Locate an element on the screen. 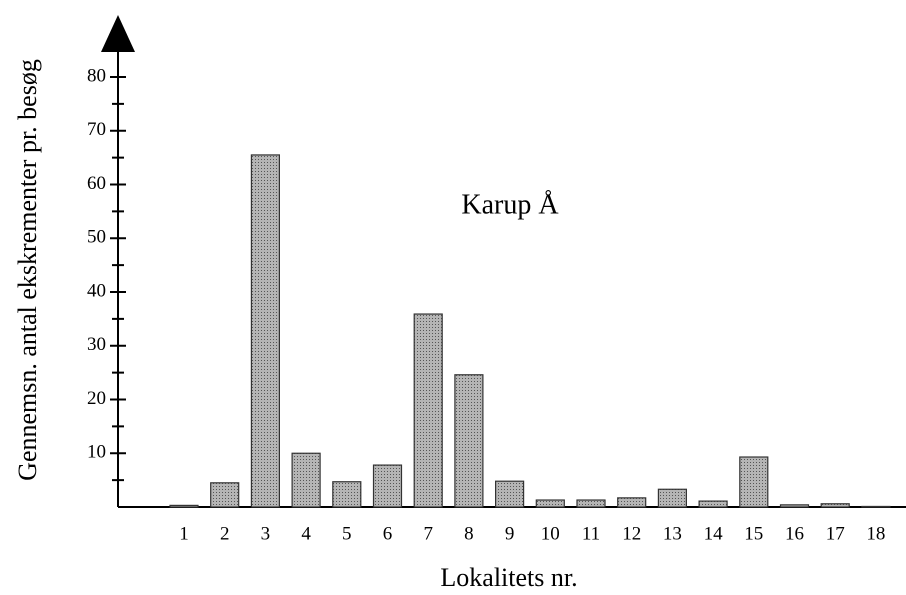 Image resolution: width=906 pixels, height=595 pixels. x-tick-label: 4 is located at coordinates (306, 533).